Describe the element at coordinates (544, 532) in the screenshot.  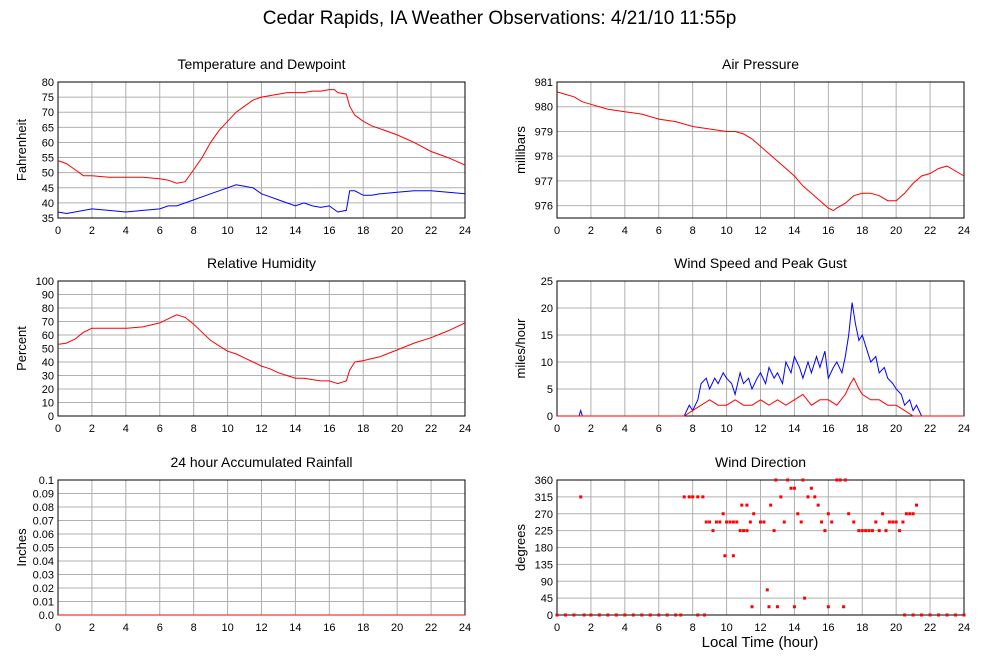
I see `y-tick-label: 225` at that location.